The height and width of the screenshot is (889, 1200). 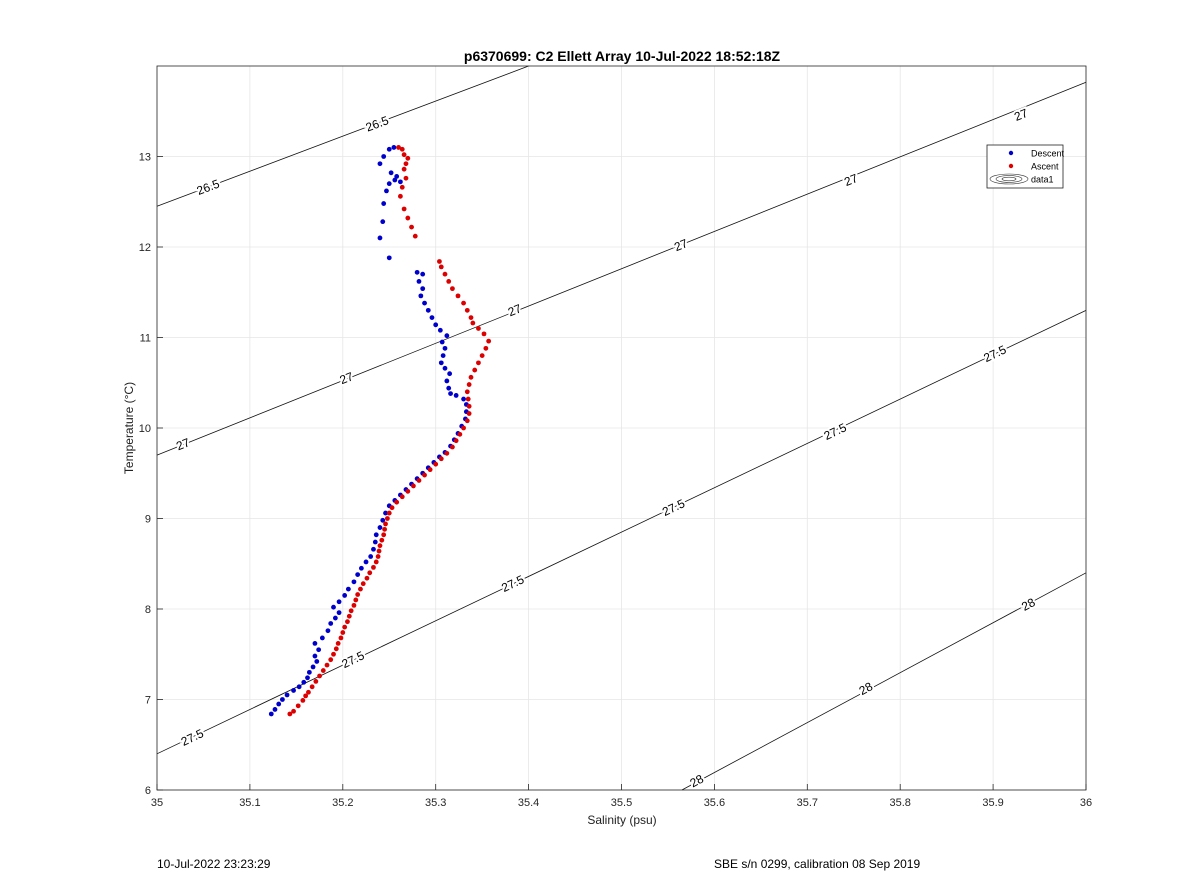 I want to click on contour-label: 27, so click(x=515, y=310).